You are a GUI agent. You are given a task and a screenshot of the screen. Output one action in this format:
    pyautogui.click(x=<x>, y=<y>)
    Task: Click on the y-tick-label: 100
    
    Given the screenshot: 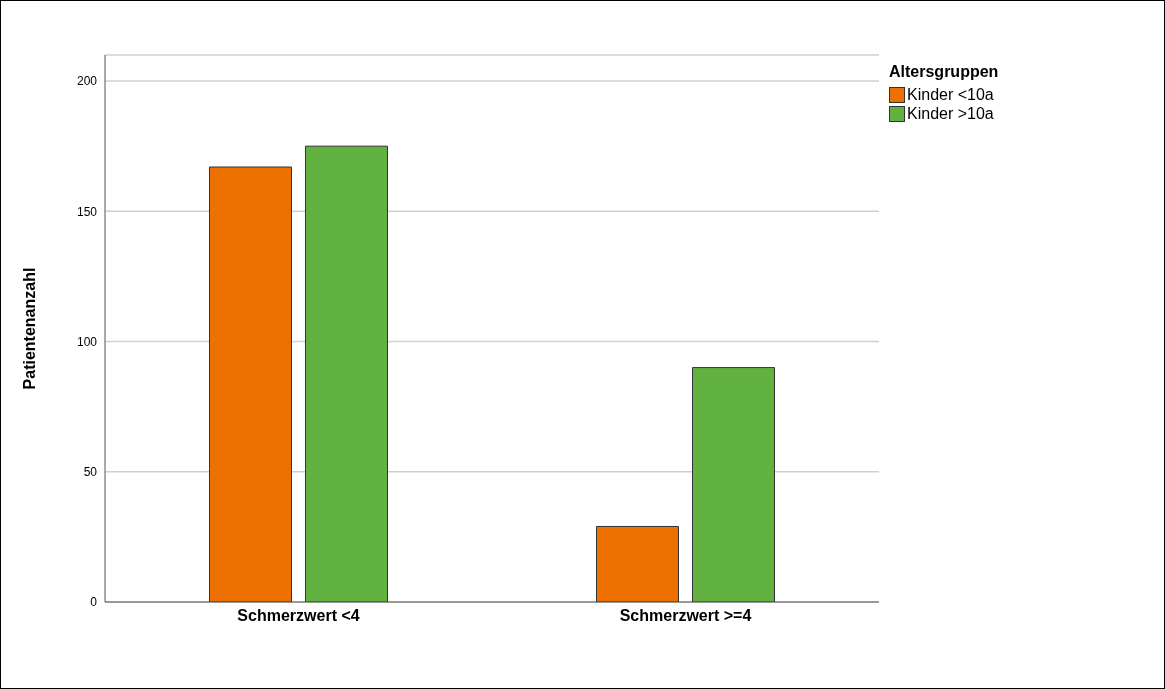 What is the action you would take?
    pyautogui.click(x=87, y=341)
    